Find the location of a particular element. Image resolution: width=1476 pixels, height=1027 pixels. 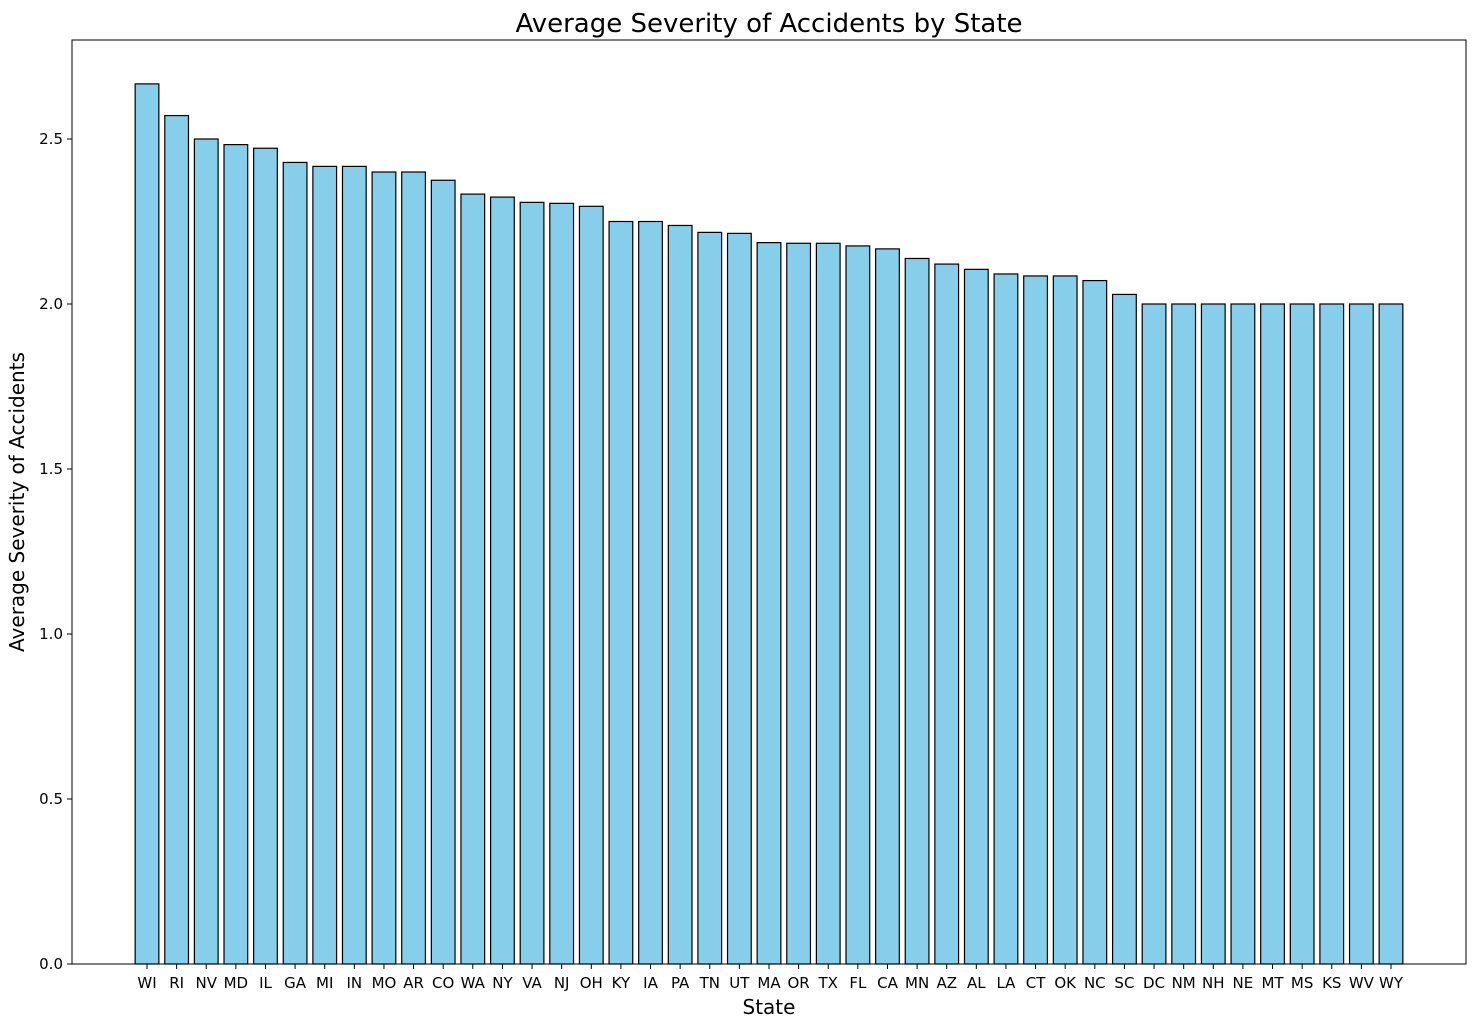

y-tick-label: 2.0 is located at coordinates (51, 304).